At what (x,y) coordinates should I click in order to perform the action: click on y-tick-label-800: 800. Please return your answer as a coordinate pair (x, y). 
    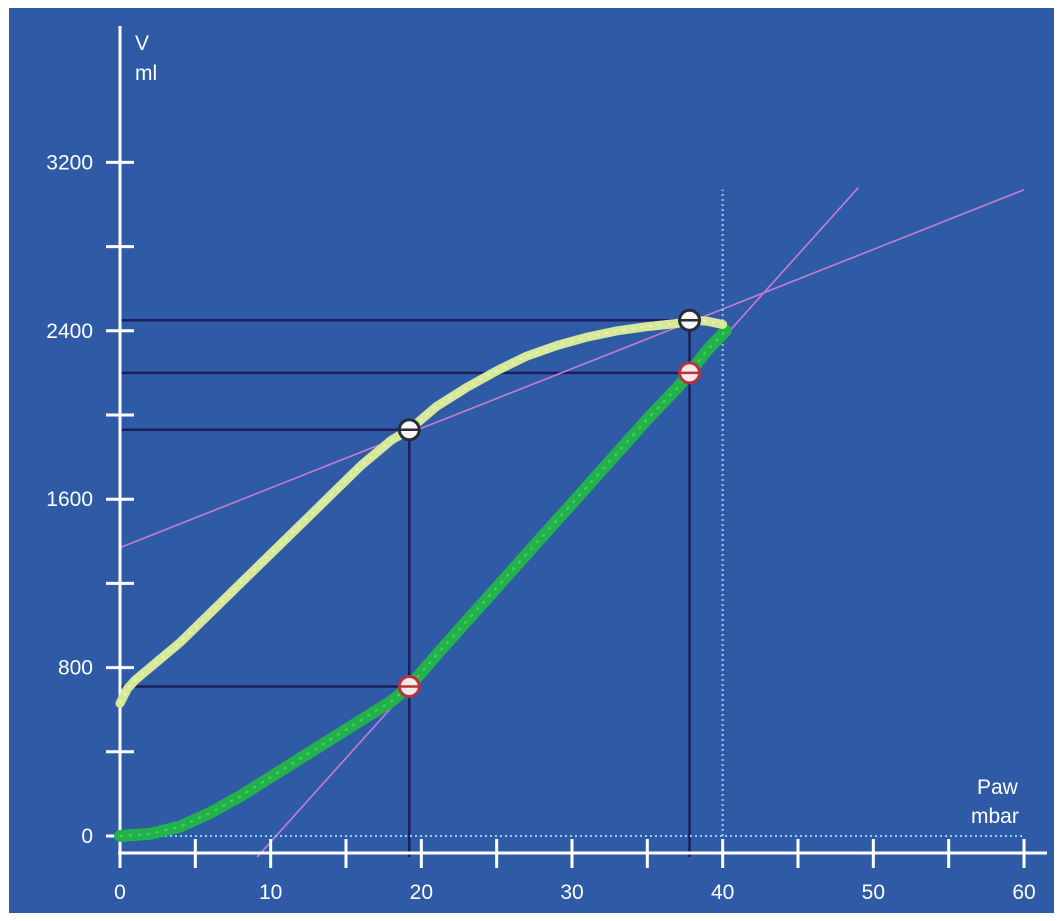
    Looking at the image, I should click on (75, 668).